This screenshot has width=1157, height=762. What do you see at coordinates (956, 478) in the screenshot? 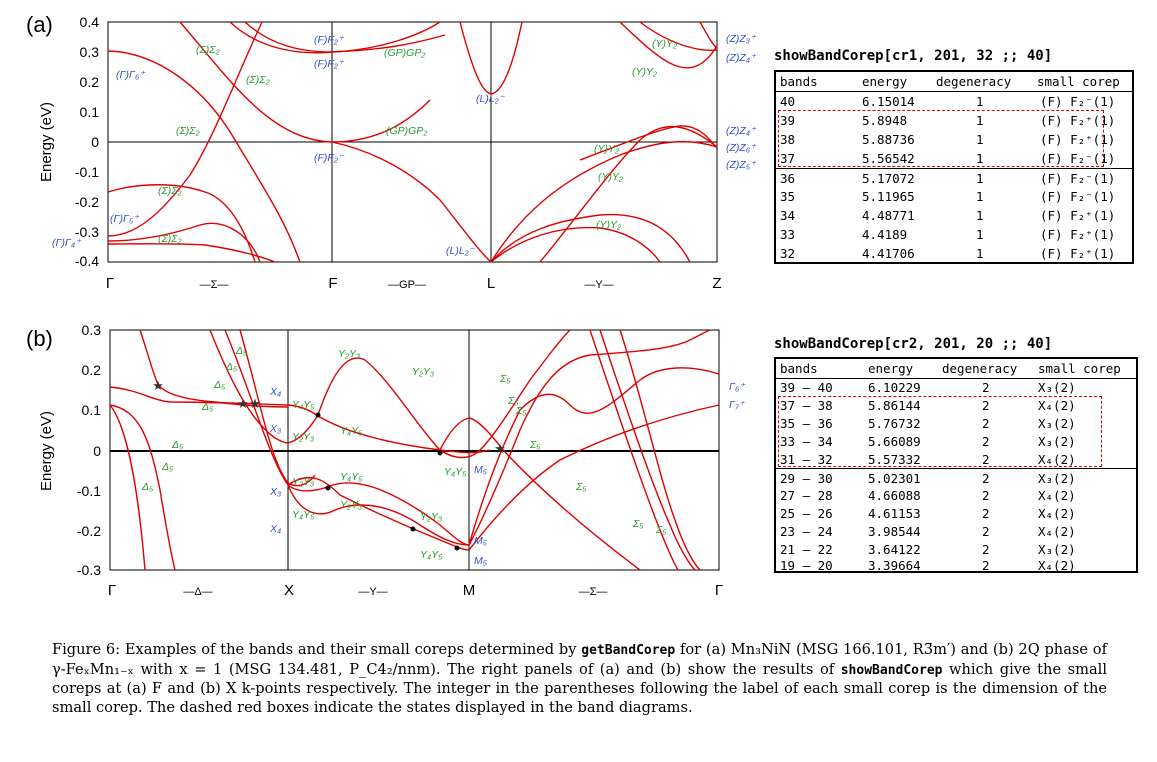
I see `table-row: 29 – 30 5.02301 2 X₃(2)` at bounding box center [956, 478].